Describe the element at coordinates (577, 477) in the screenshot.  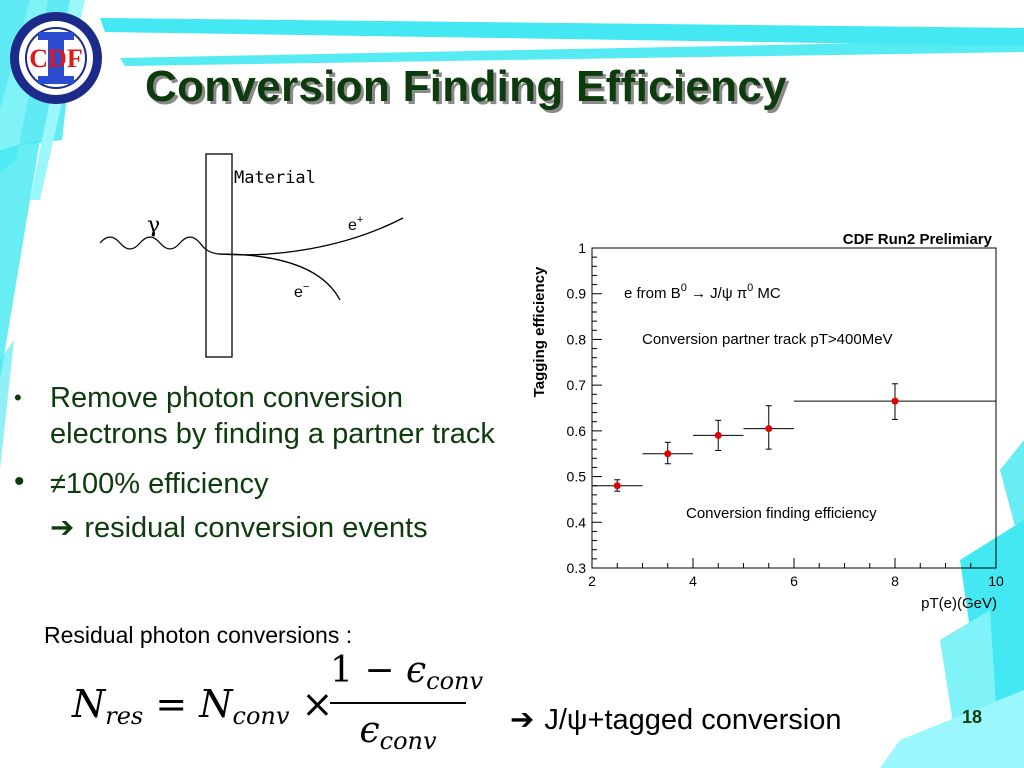
I see `y-tick-label: 0.5` at that location.